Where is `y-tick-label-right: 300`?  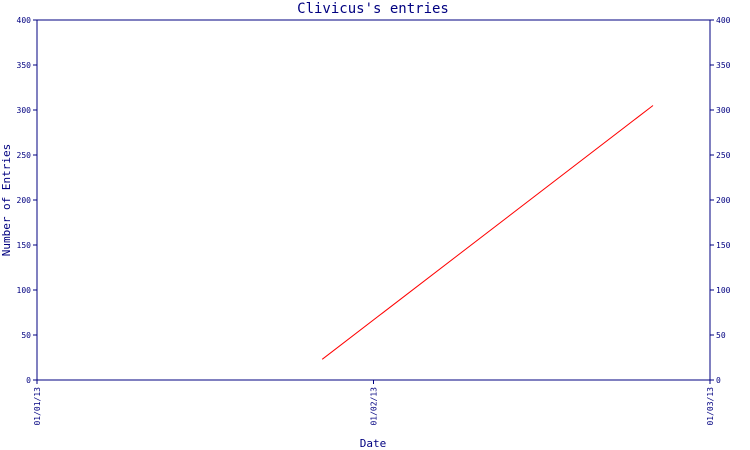
y-tick-label-right: 300 is located at coordinates (723, 110).